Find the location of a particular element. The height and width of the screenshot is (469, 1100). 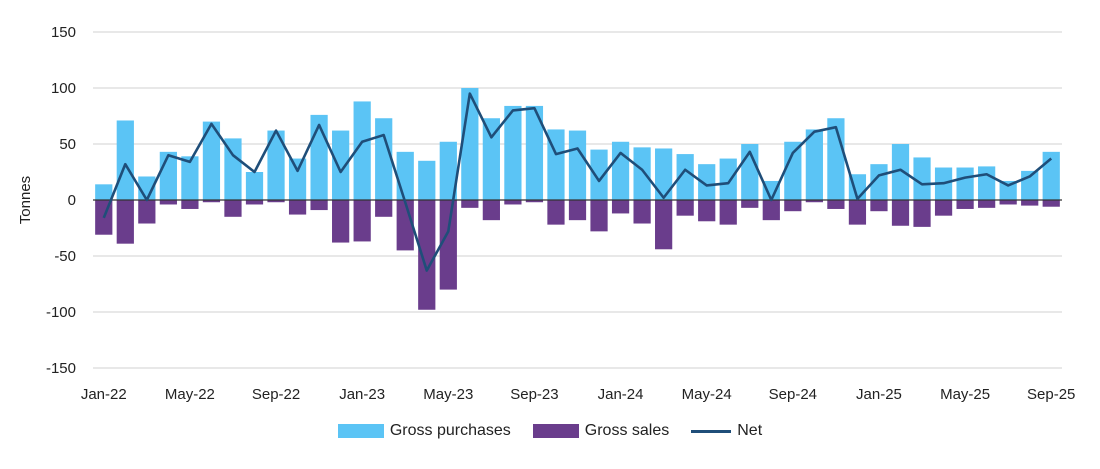

y-tick-label: -150 is located at coordinates (61, 368).